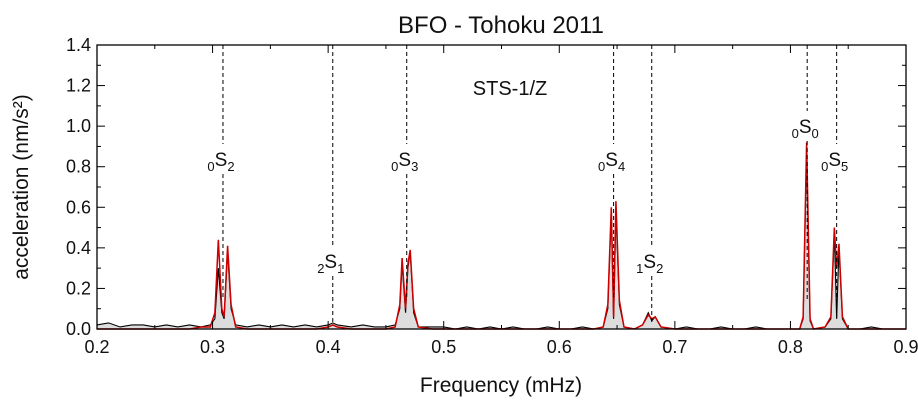 The height and width of the screenshot is (400, 918). Describe the element at coordinates (639, 268) in the screenshot. I see `mode-overtone: 1` at that location.